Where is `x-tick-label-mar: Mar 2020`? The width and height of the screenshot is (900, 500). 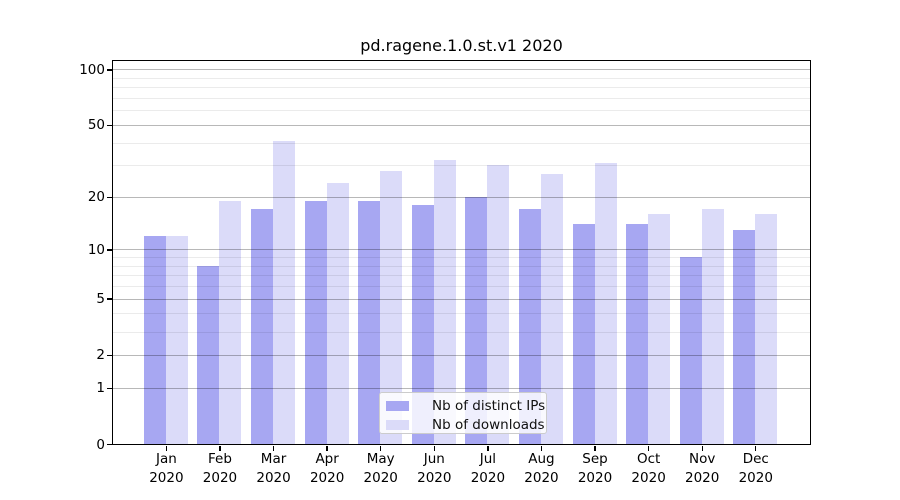 x-tick-label-mar: Mar 2020 is located at coordinates (273, 468).